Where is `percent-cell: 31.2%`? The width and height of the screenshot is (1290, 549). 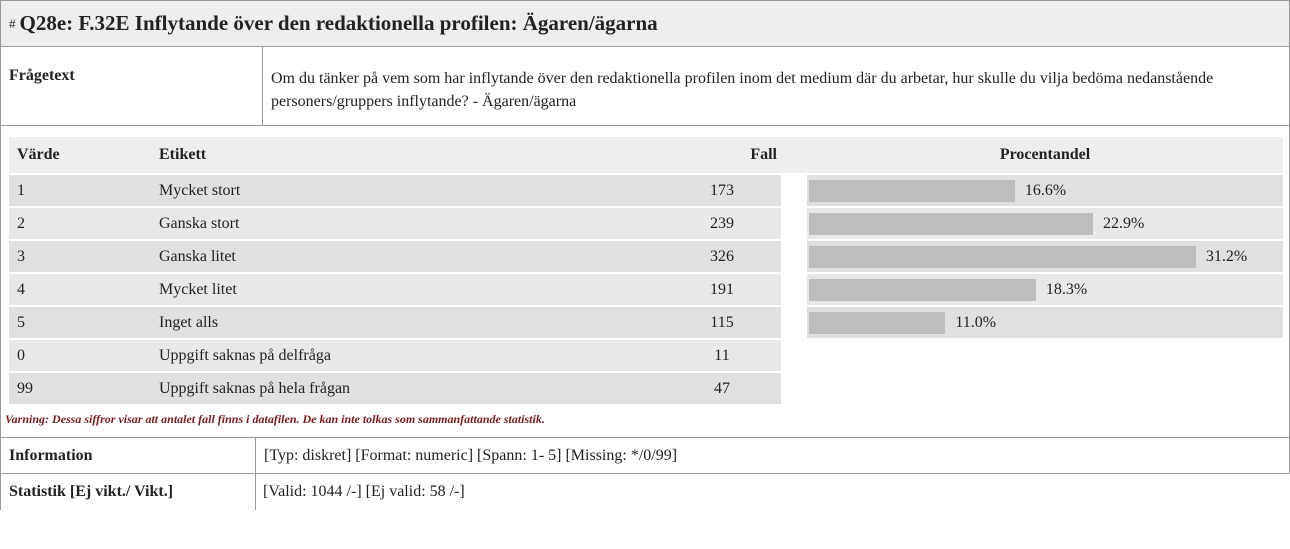
percent-cell: 31.2% is located at coordinates (1045, 256).